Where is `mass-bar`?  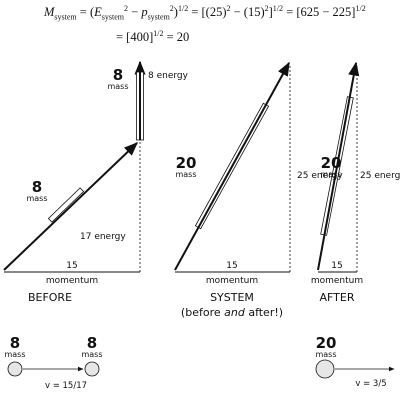
mass-bar is located at coordinates (66, 205).